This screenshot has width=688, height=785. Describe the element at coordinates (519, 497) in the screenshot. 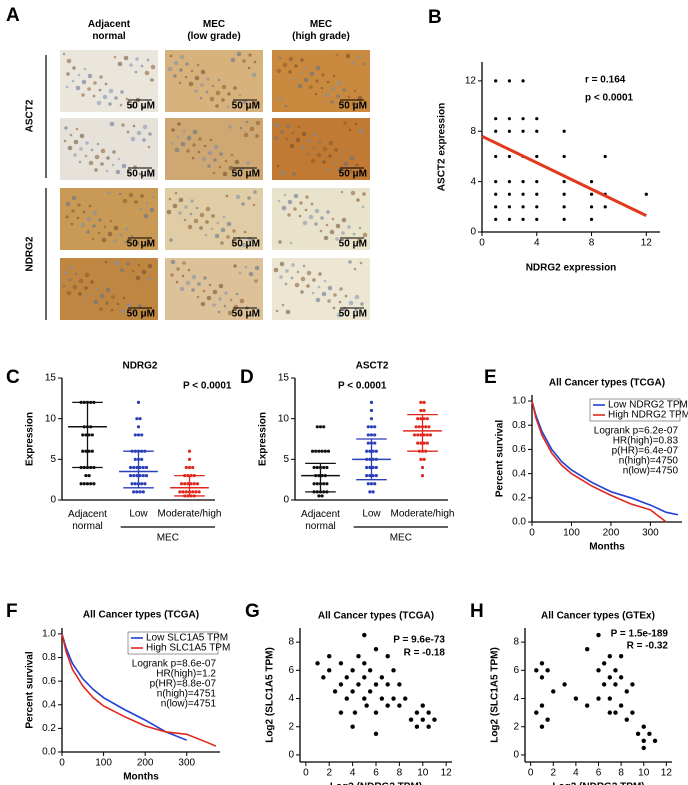

I see `y-tick-label: 0.2` at that location.